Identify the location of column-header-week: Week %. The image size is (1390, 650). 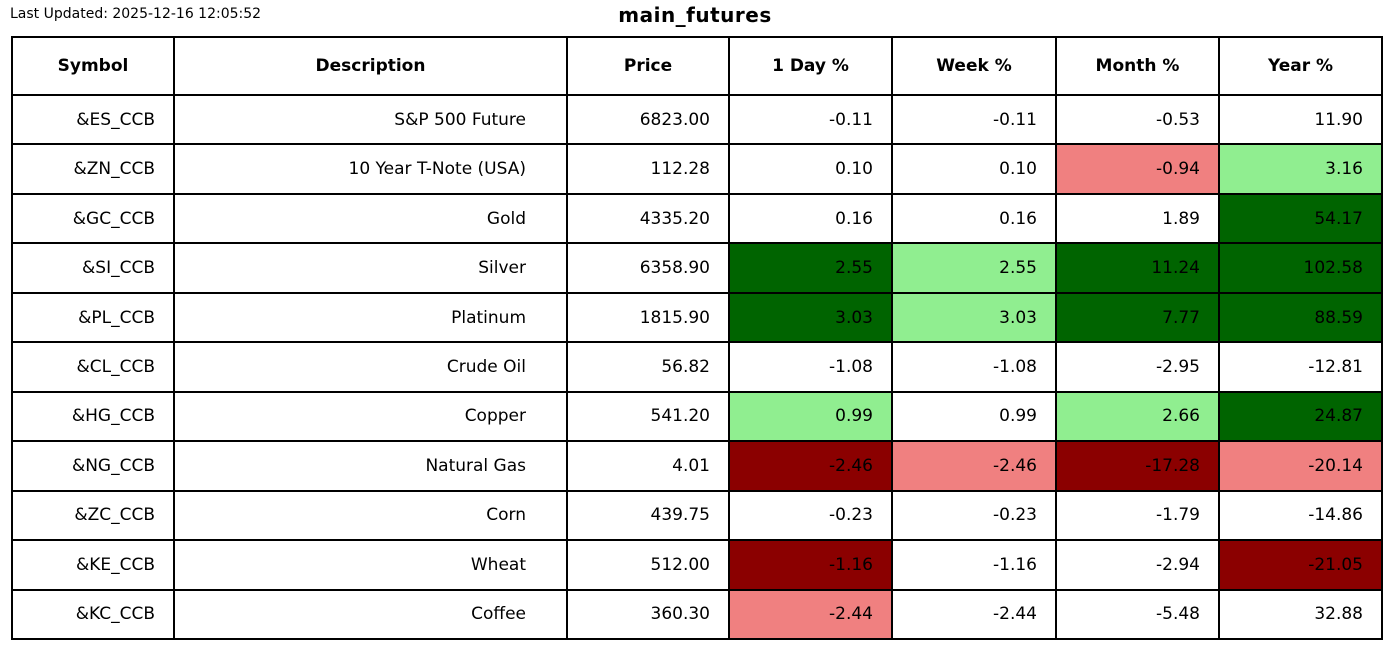
(974, 66).